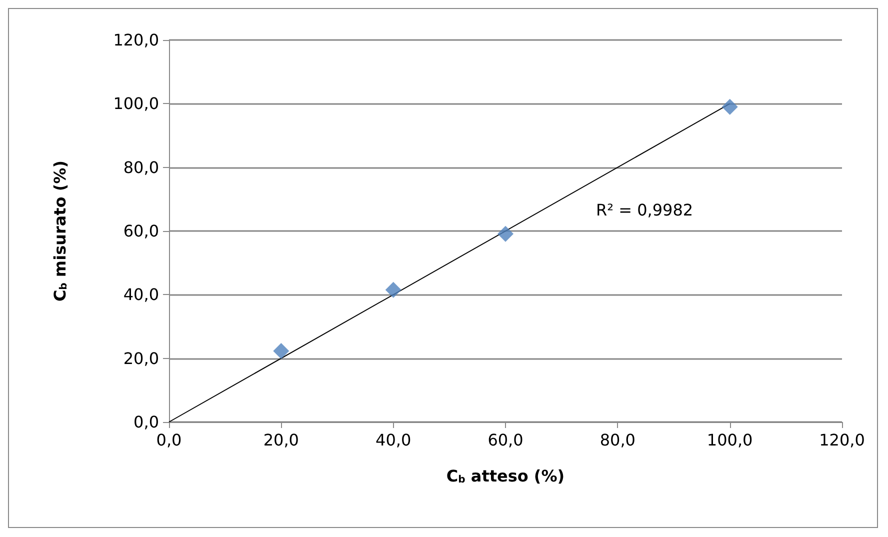 The width and height of the screenshot is (888, 537). Describe the element at coordinates (141, 358) in the screenshot. I see `y-tick-label: 20,0` at that location.